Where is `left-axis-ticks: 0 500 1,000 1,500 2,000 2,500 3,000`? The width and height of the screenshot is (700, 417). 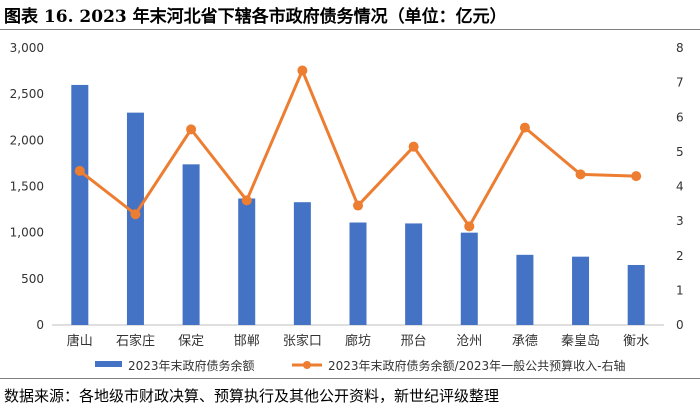 left-axis-ticks: 0 500 1,000 1,500 2,000 2,500 3,000 is located at coordinates (27, 186).